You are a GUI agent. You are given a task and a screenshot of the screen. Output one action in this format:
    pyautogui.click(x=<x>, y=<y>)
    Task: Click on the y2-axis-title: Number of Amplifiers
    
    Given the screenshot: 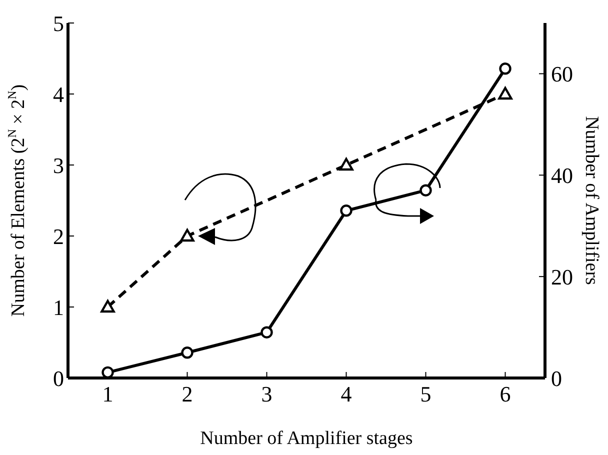 What is the action you would take?
    pyautogui.click(x=591, y=200)
    